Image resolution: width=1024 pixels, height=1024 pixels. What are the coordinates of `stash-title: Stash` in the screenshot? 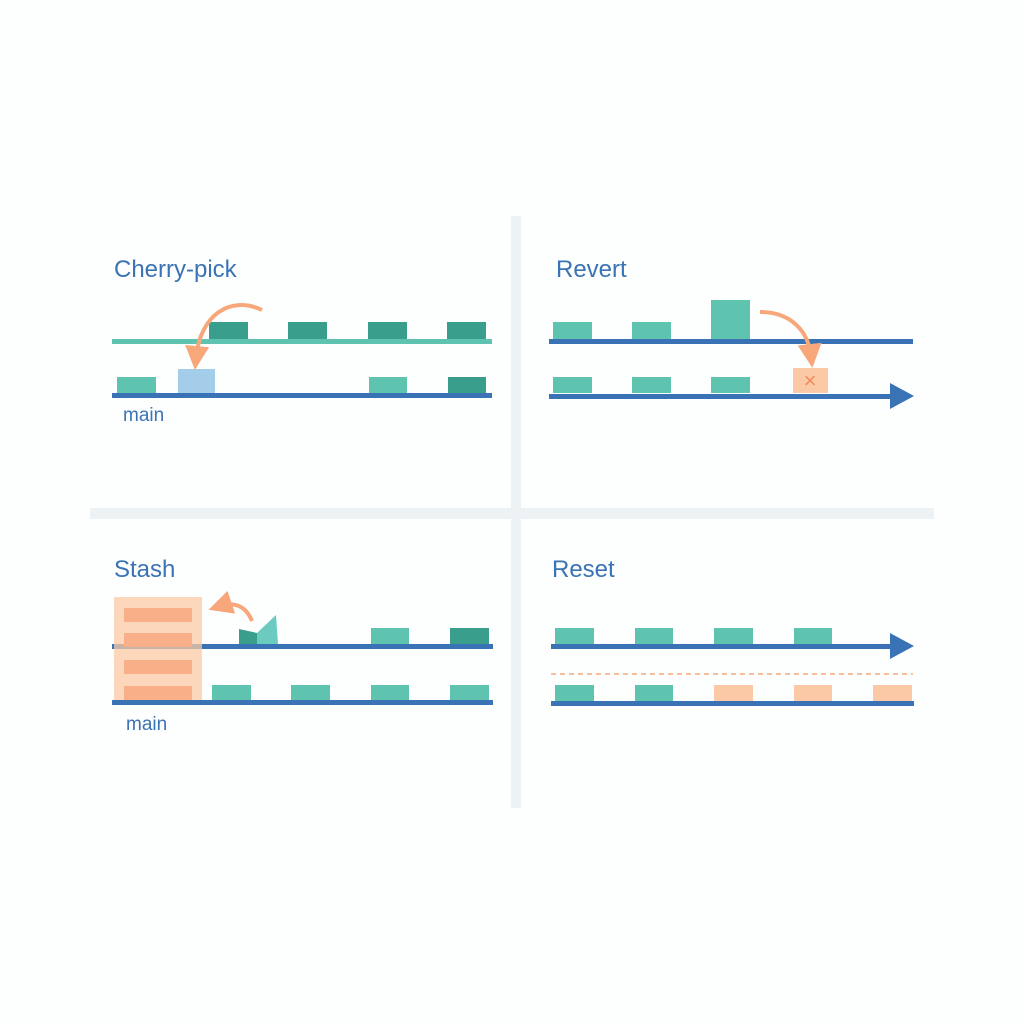 It's located at (144, 569).